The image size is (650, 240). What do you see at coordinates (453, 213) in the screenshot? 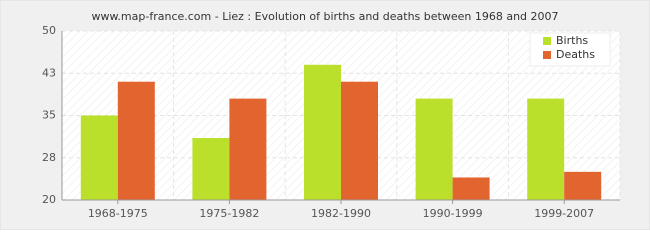
I see `x-tick-label: 1990-1999` at bounding box center [453, 213].